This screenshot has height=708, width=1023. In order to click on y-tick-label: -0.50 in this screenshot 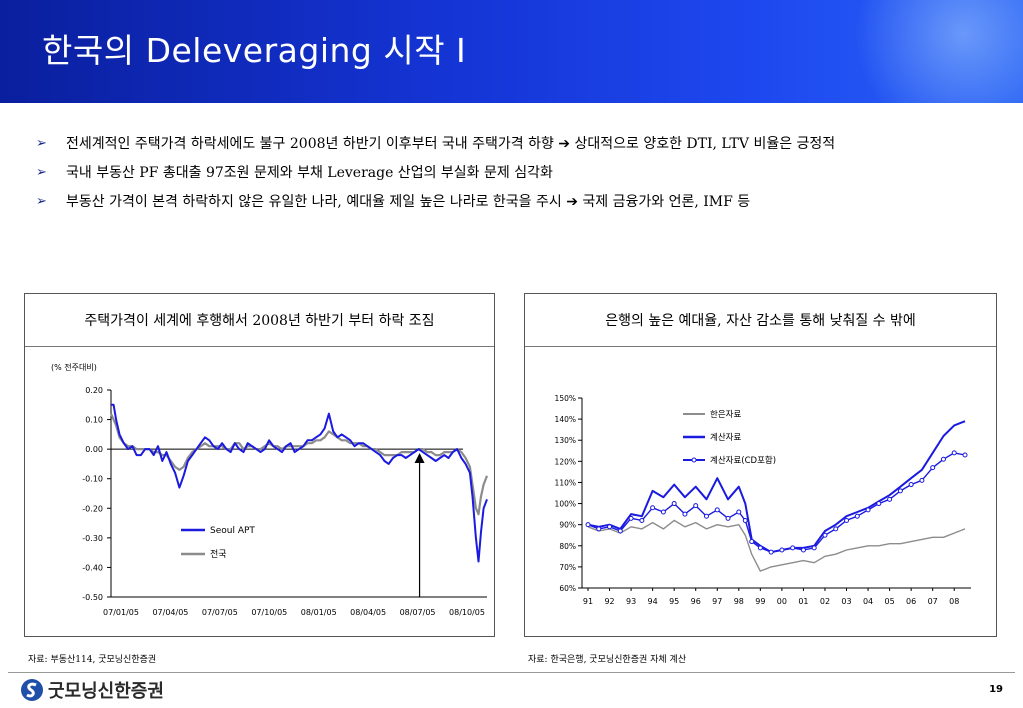, I will do `click(92, 597)`.